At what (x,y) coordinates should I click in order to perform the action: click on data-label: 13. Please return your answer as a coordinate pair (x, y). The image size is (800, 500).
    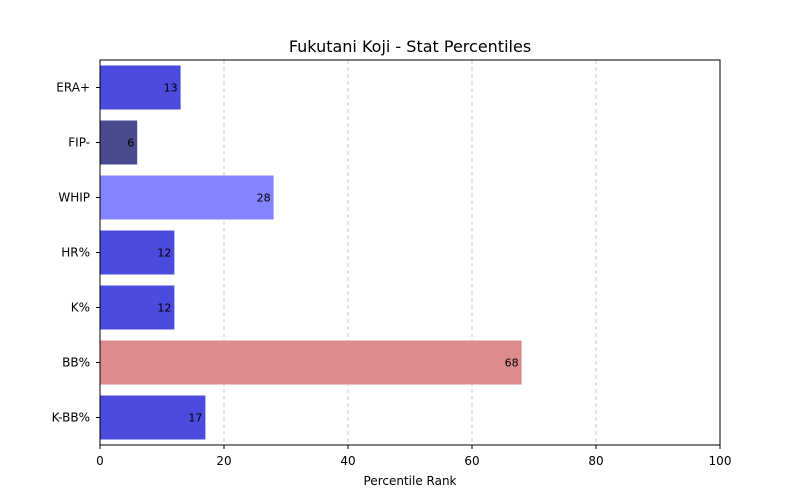
    Looking at the image, I should click on (171, 88).